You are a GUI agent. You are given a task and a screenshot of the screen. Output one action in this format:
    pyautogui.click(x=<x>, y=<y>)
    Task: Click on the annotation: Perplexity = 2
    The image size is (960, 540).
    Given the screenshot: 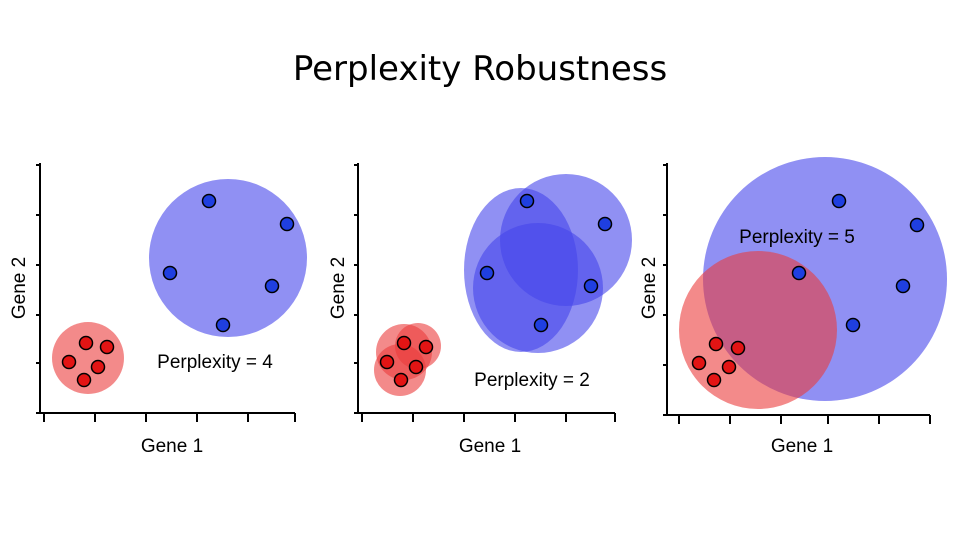 What is the action you would take?
    pyautogui.click(x=532, y=380)
    